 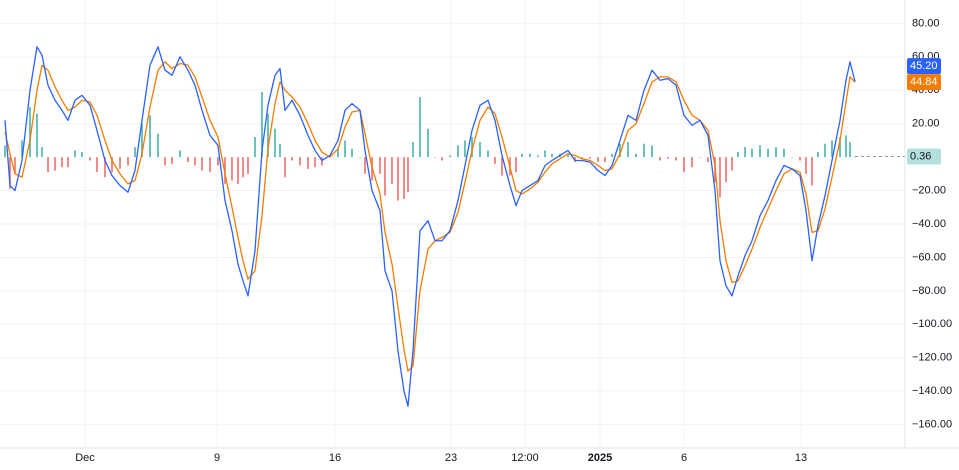 What do you see at coordinates (932, 425) in the screenshot?
I see `y-tick-label: −160.00` at bounding box center [932, 425].